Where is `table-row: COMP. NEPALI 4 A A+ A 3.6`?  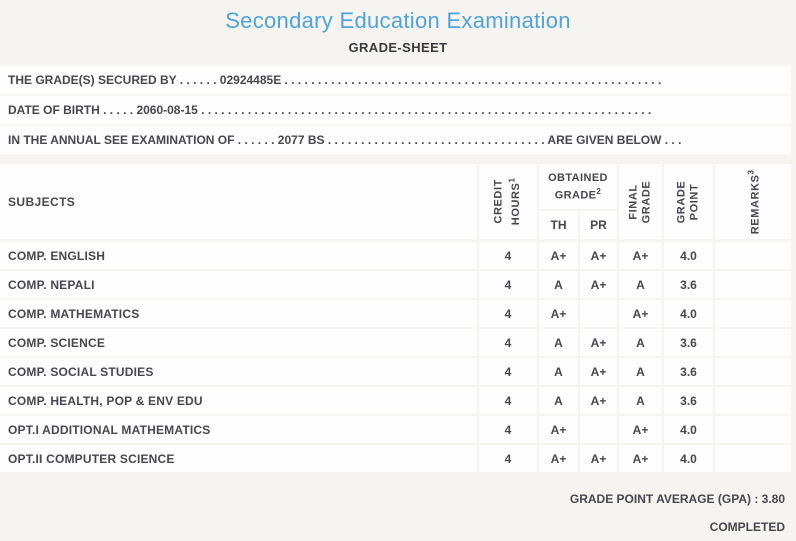
table-row: COMP. NEPALI 4 A A+ A 3.6 is located at coordinates (395, 284).